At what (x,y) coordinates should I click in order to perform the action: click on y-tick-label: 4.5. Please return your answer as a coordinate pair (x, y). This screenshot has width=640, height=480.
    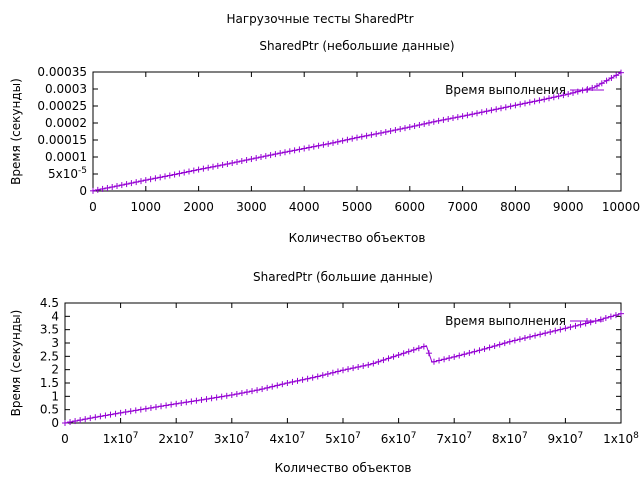
    Looking at the image, I should click on (49, 303).